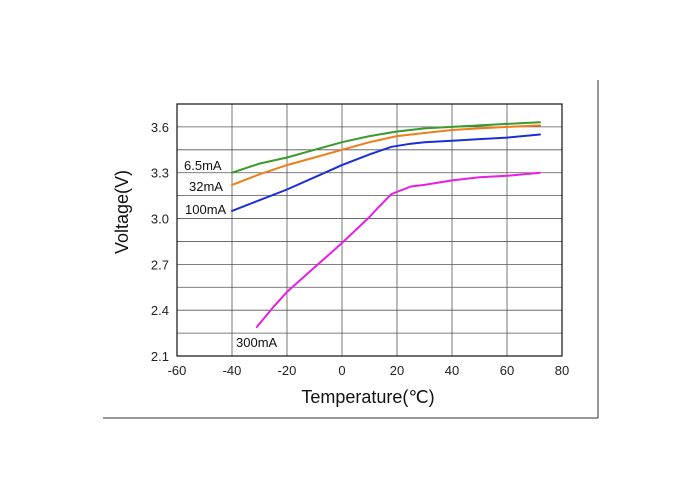 Image resolution: width=700 pixels, height=500 pixels. I want to click on x-tick-label: 40, so click(452, 370).